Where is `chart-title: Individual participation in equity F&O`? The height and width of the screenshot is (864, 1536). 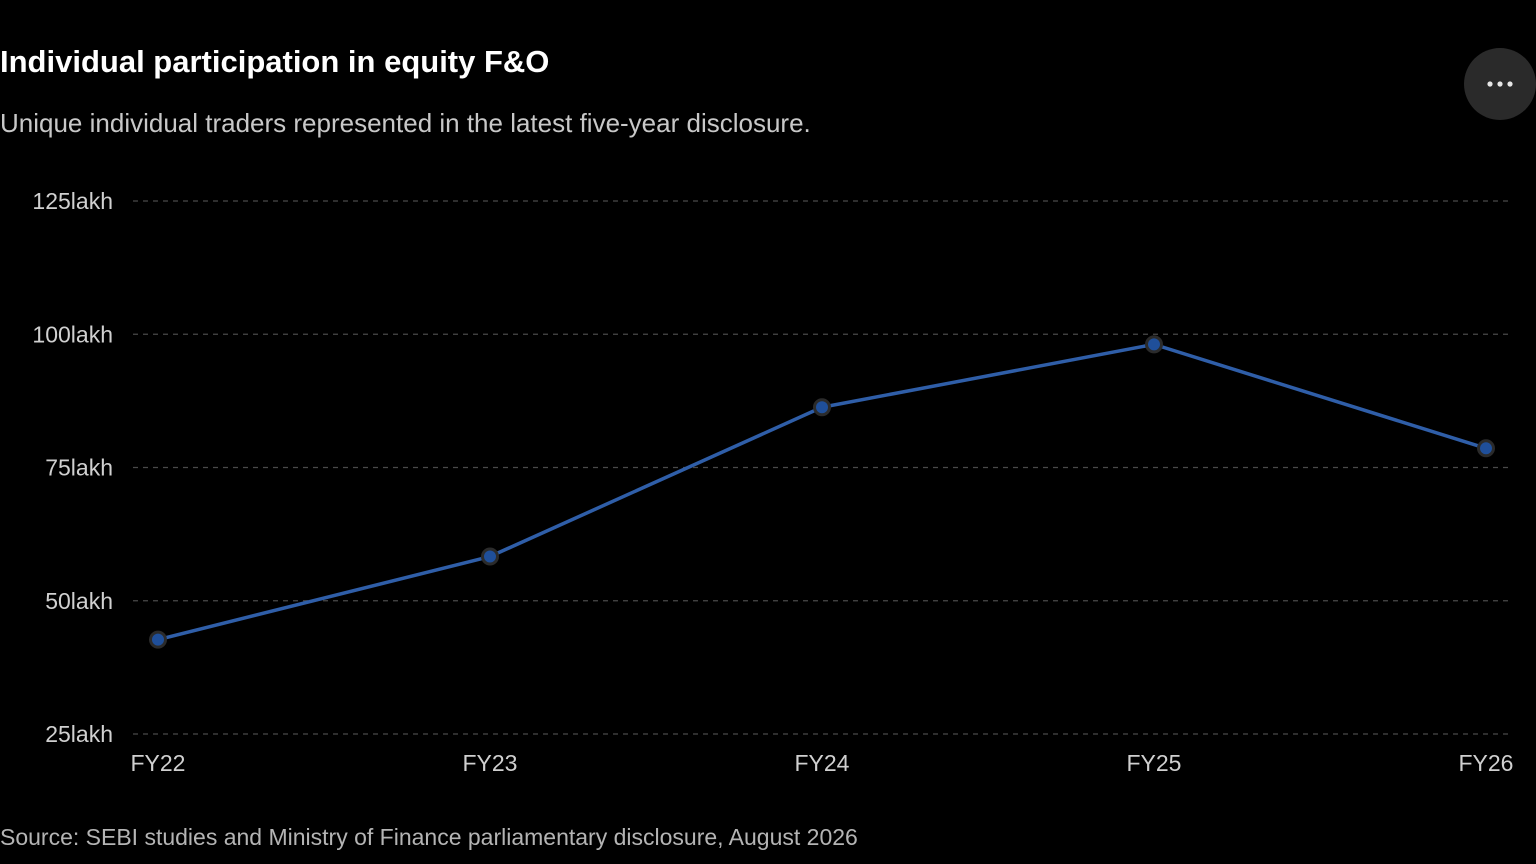 chart-title: Individual participation in equity F&O is located at coordinates (275, 61).